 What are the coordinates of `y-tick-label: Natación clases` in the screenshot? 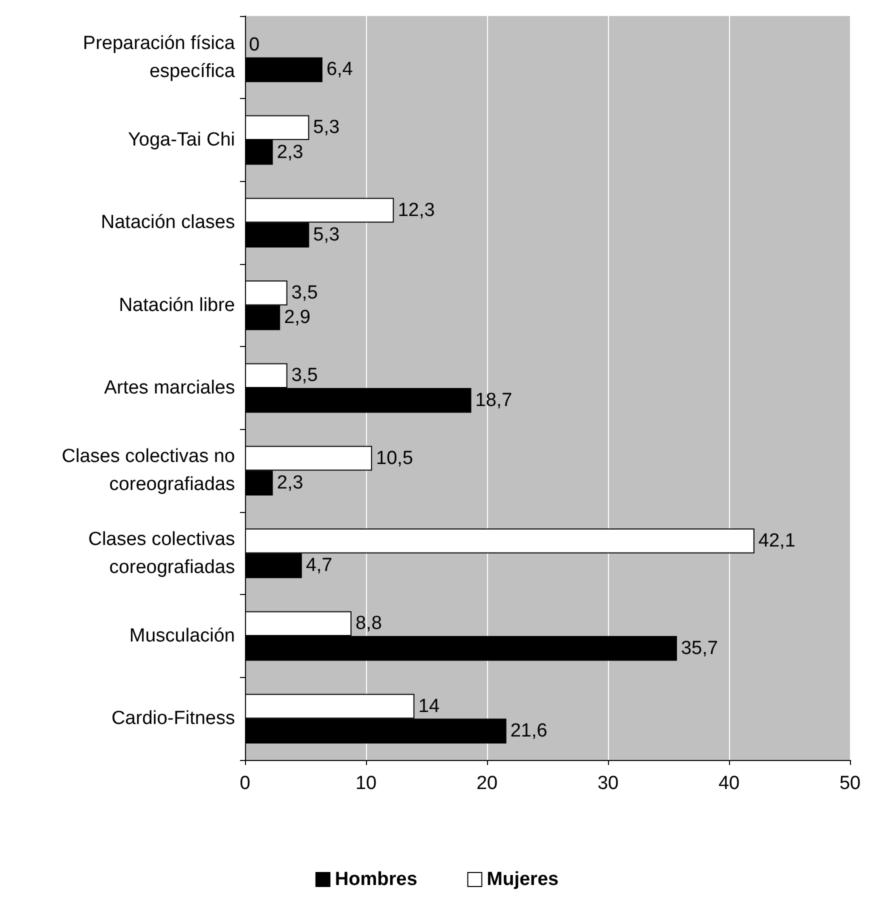 It's located at (167, 223).